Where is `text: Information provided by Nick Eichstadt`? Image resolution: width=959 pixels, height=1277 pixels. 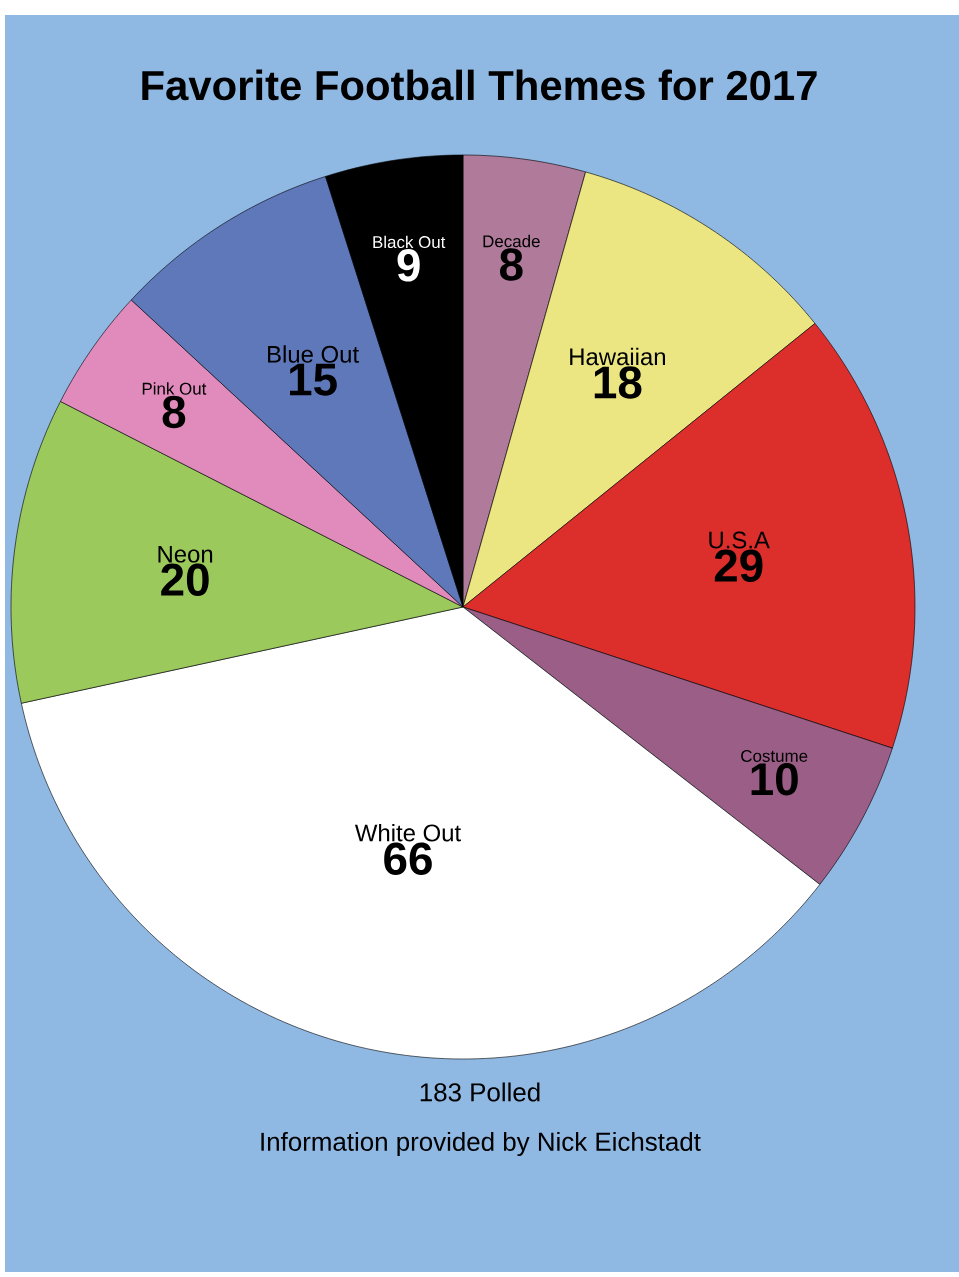
text: Information provided by Nick Eichstadt is located at coordinates (481, 1144).